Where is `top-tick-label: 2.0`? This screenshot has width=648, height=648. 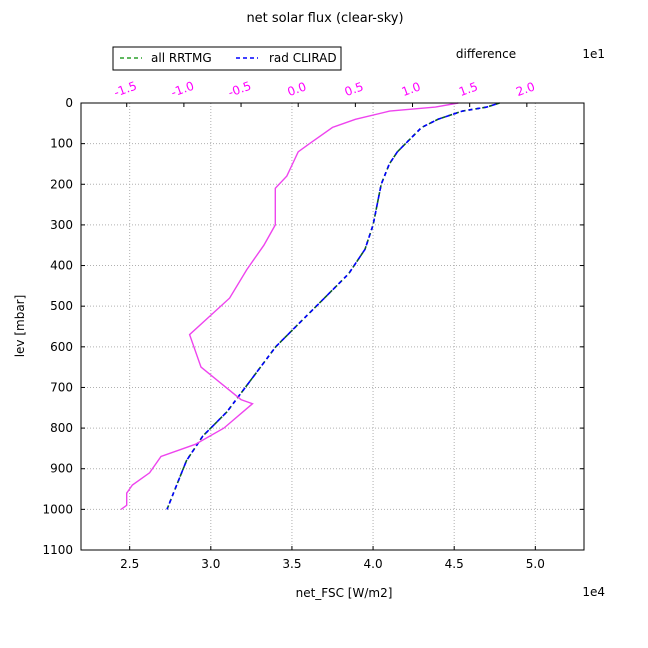
top-tick-label: 2.0 is located at coordinates (525, 89).